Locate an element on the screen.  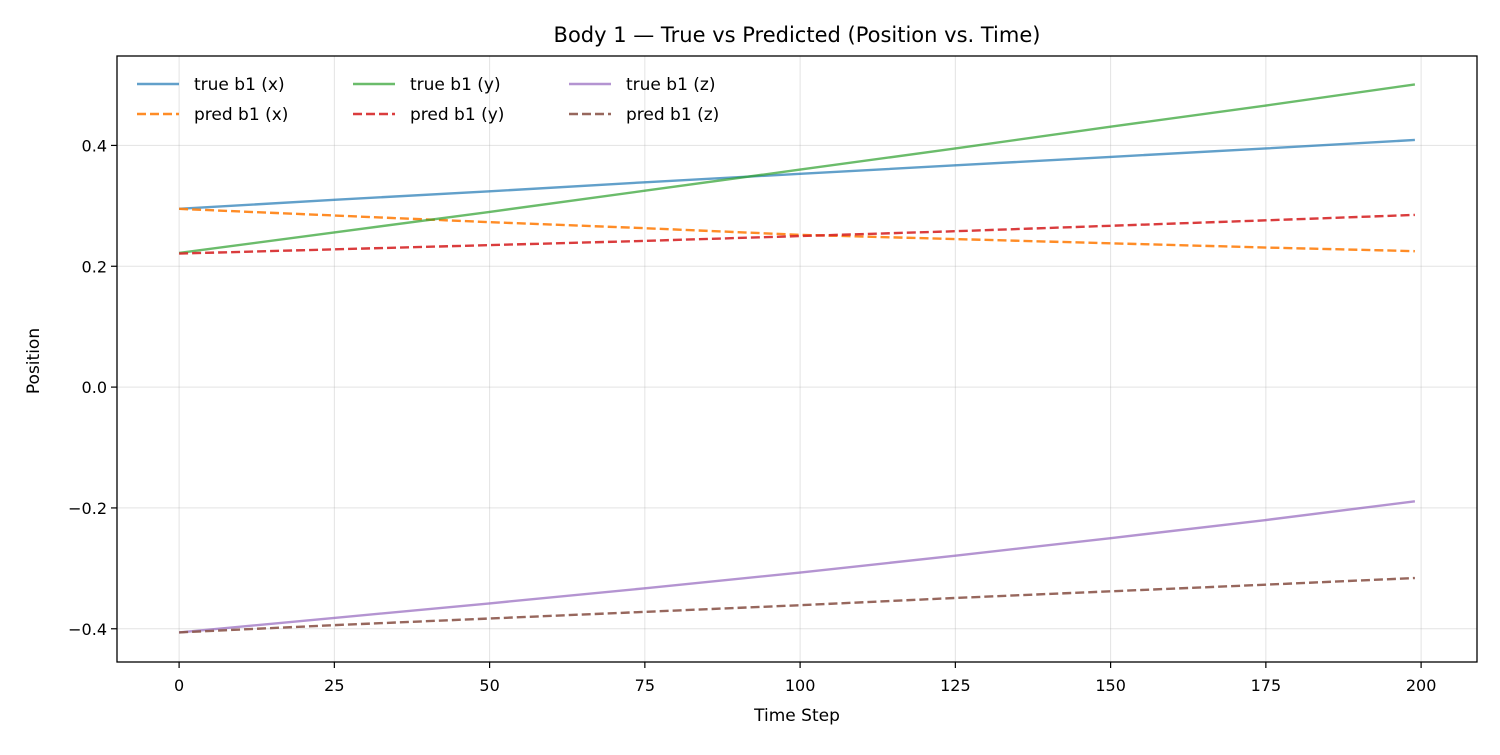
y-tick-label: 0.2 is located at coordinates (94, 266).